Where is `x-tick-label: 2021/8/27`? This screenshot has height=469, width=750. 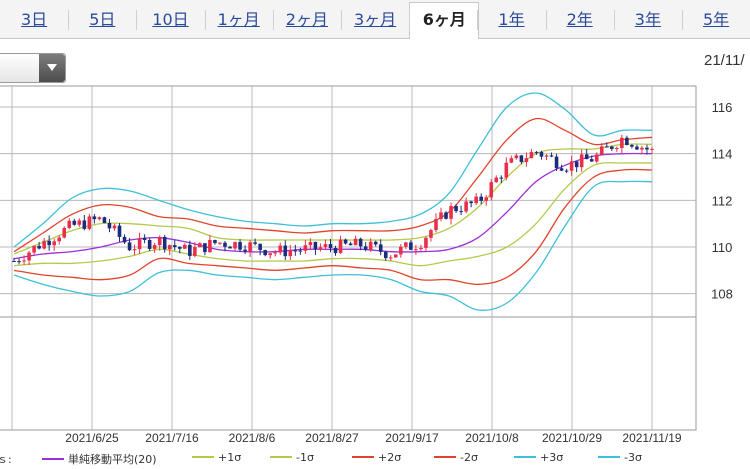 x-tick-label: 2021/8/27 is located at coordinates (332, 438).